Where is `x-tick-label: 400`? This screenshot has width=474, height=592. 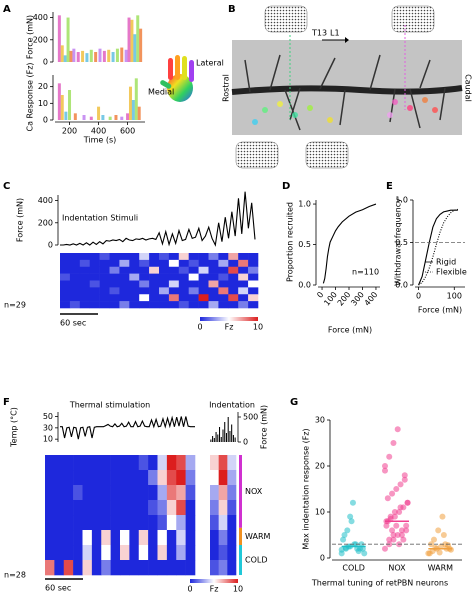 x-tick-label: 400 is located at coordinates (98, 131).